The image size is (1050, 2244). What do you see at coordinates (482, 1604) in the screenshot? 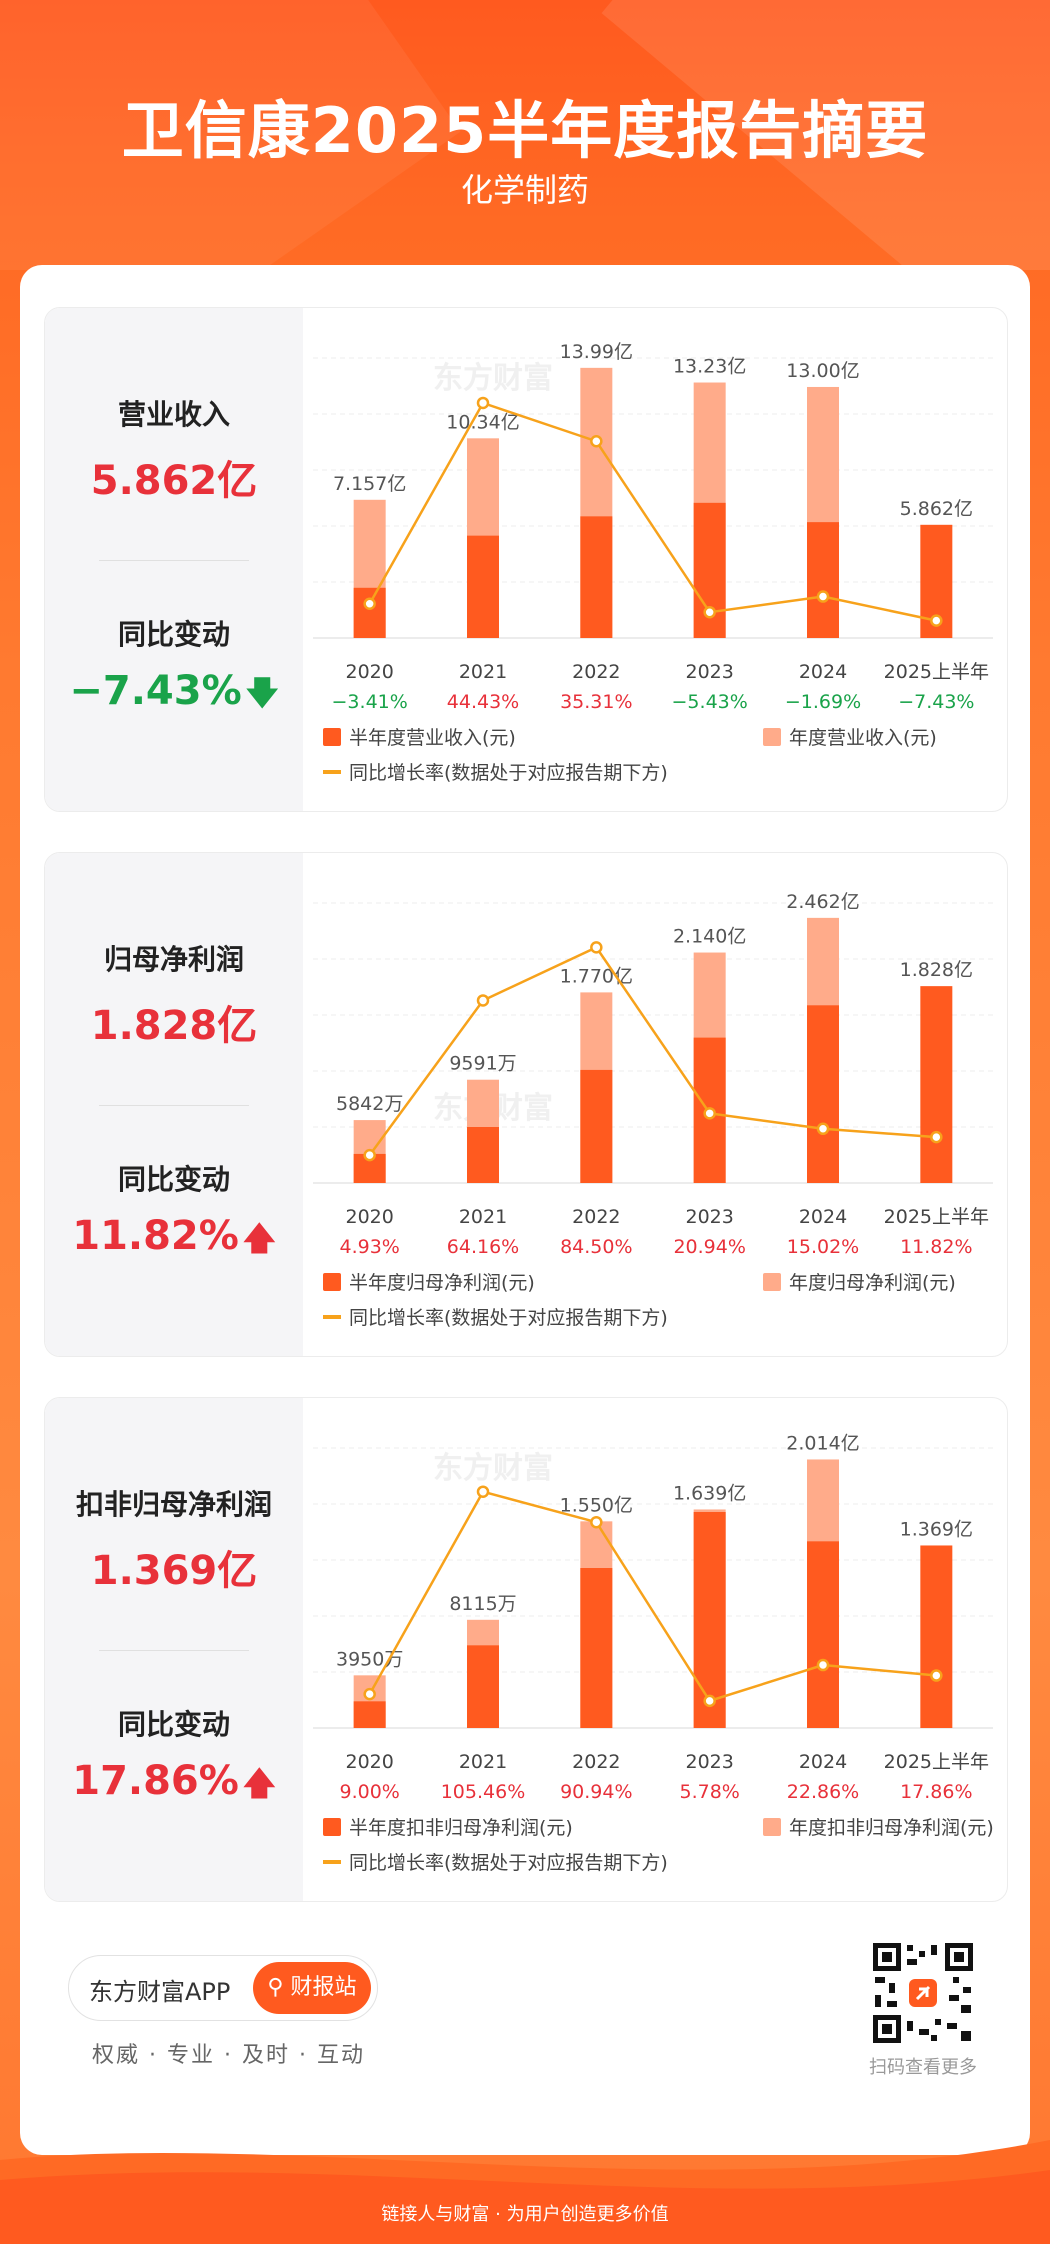
I see `bar-value-label: 8115万` at bounding box center [482, 1604].